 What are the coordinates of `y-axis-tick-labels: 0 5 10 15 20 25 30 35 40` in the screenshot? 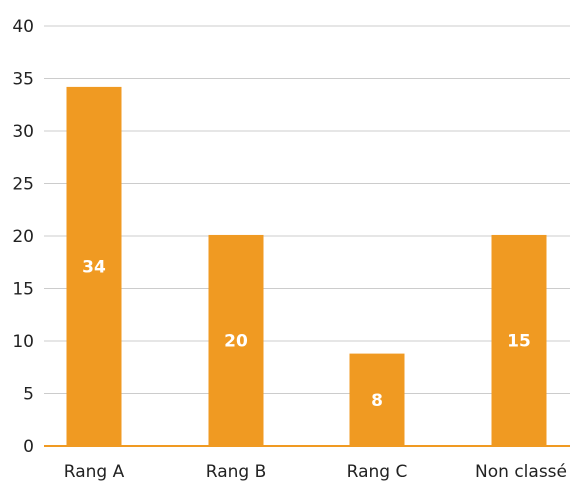 It's located at (23, 237).